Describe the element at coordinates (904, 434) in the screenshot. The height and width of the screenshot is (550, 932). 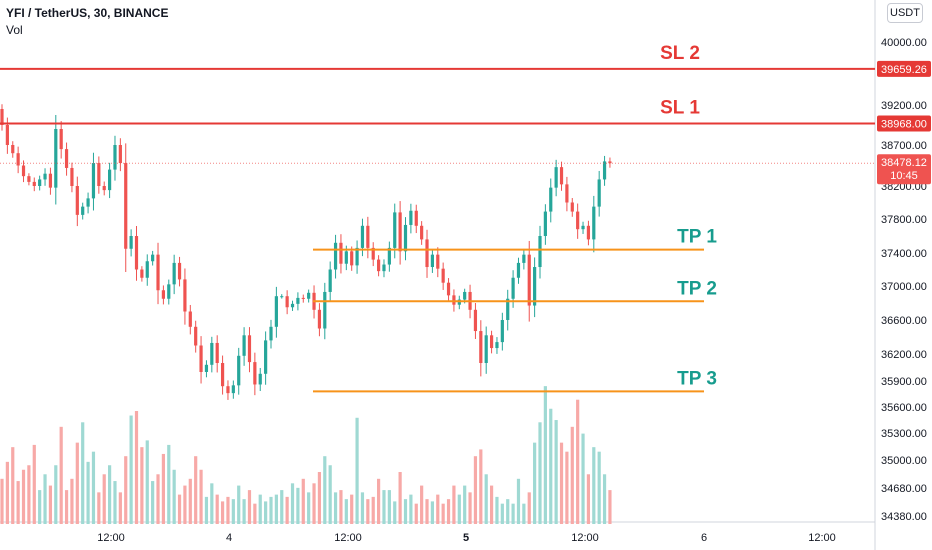
I see `price-axis-tick: 35300.00` at that location.